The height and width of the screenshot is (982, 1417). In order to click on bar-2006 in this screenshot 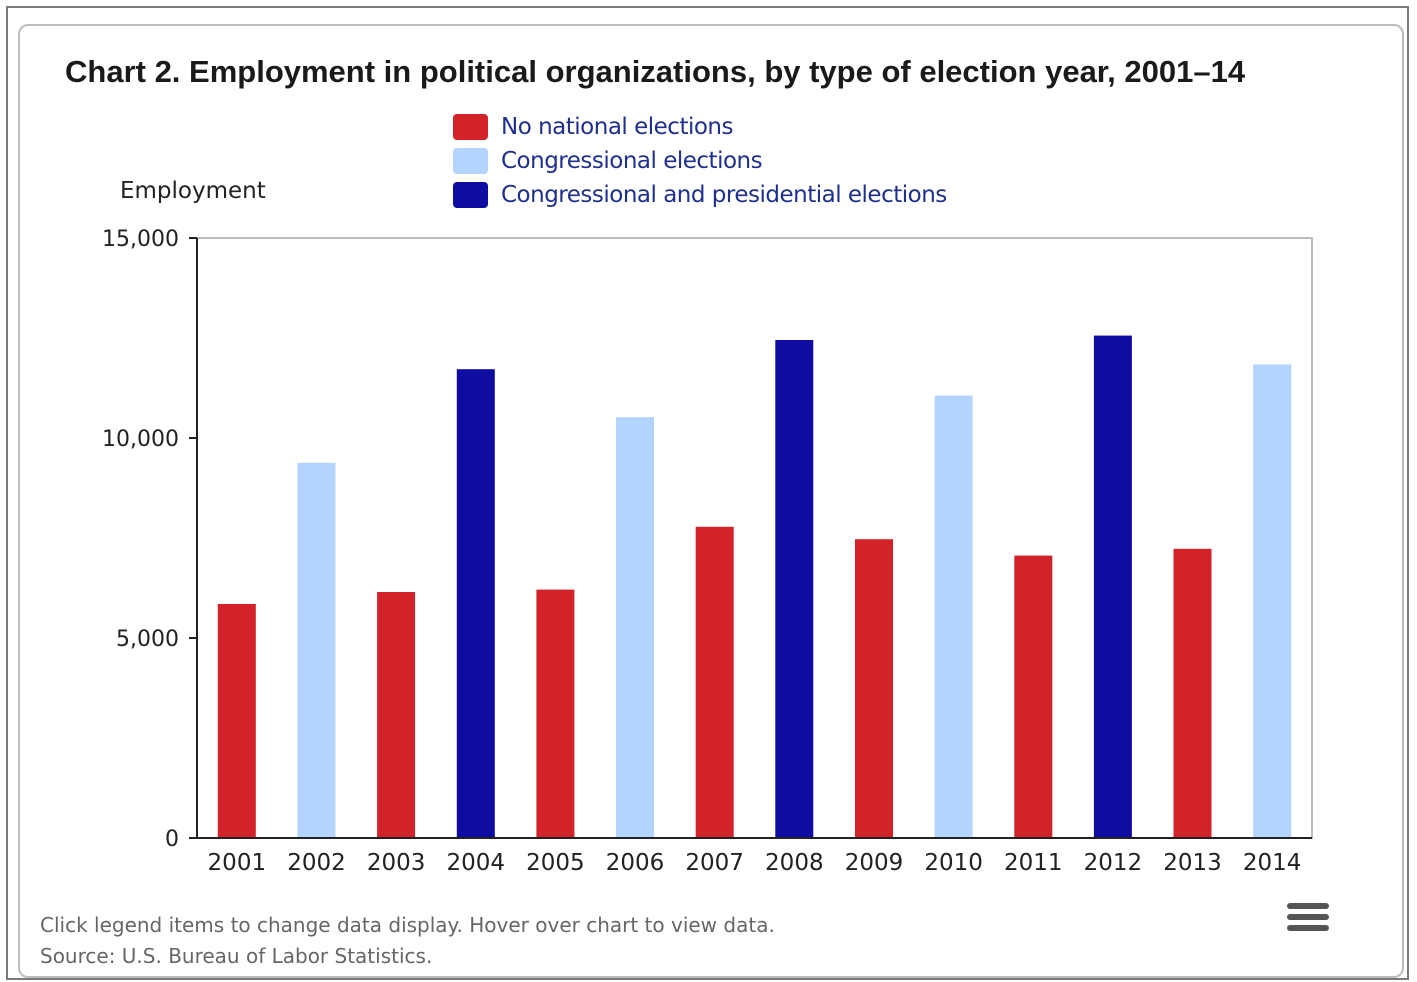, I will do `click(635, 627)`.